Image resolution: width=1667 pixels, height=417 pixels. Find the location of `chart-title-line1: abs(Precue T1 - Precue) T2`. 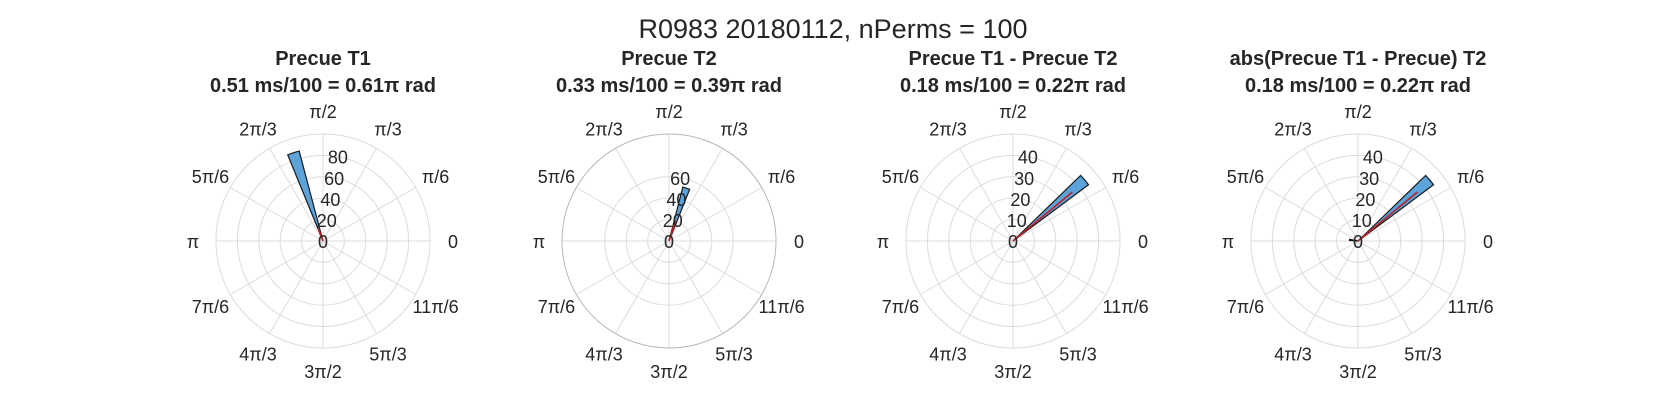

chart-title-line1: abs(Precue T1 - Precue) T2 is located at coordinates (1358, 59).